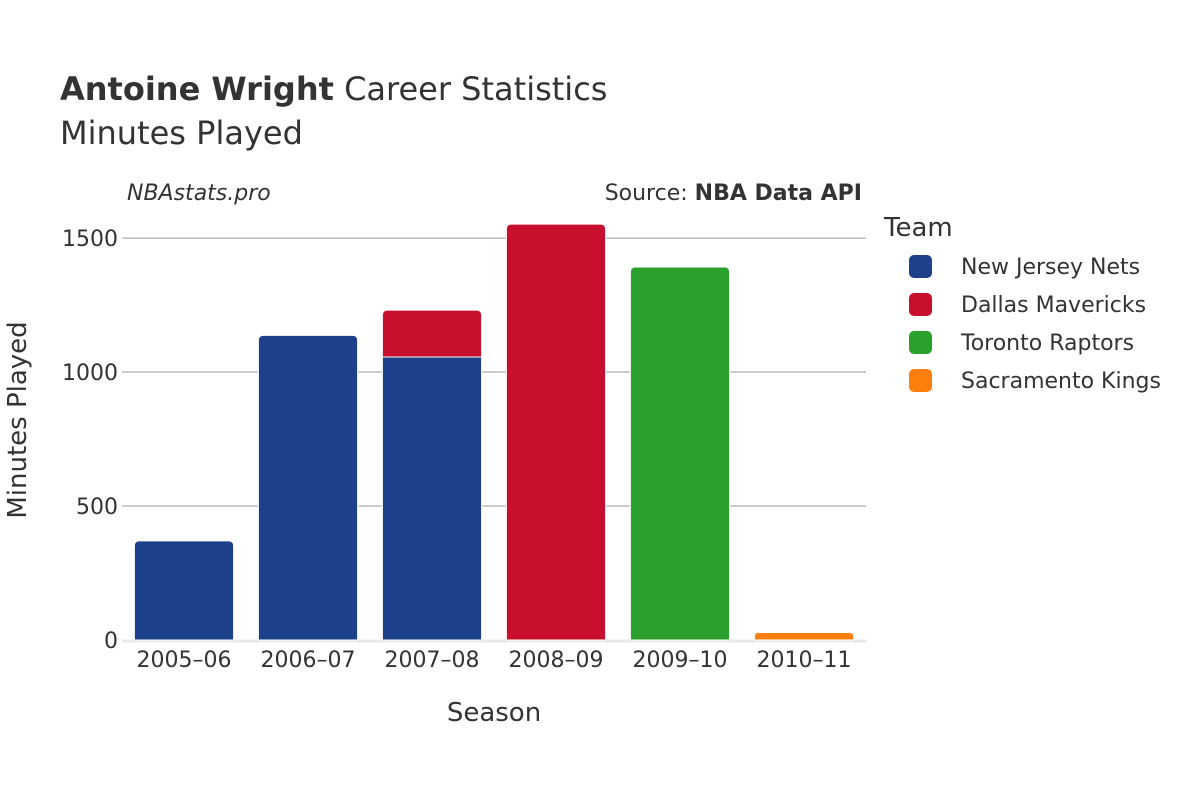 This screenshot has height=804, width=1200. Describe the element at coordinates (918, 228) in the screenshot. I see `legend-title: Team` at that location.